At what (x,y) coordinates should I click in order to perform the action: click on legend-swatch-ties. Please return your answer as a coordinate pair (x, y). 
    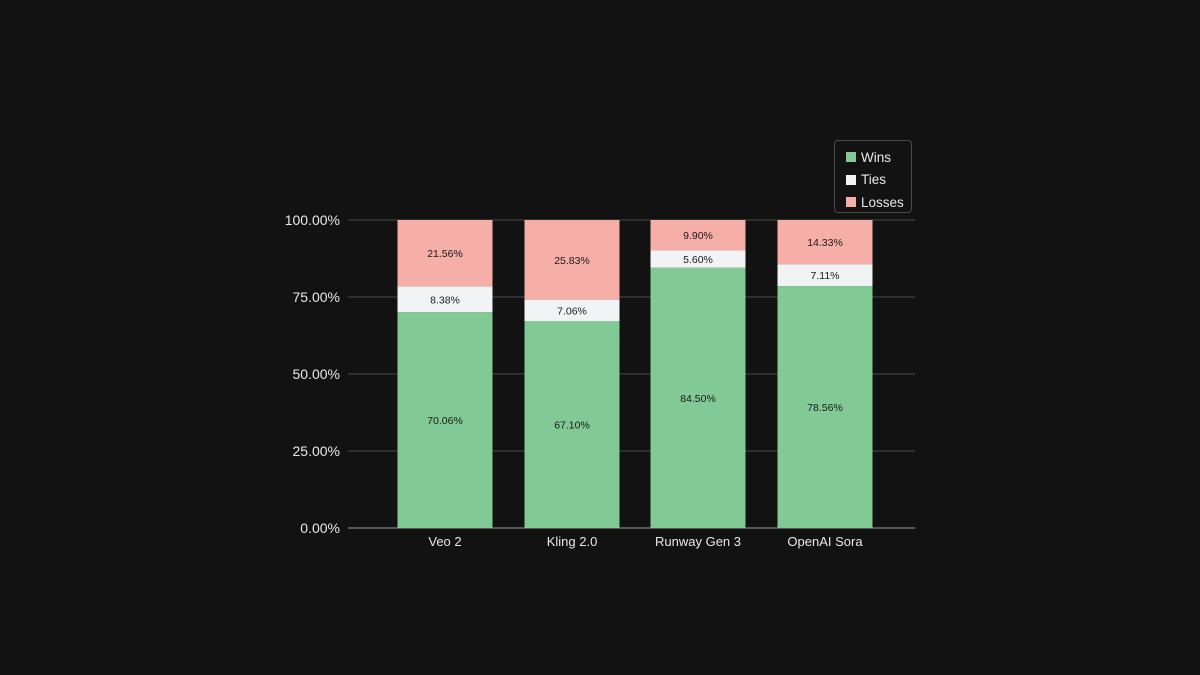
    Looking at the image, I should click on (851, 179).